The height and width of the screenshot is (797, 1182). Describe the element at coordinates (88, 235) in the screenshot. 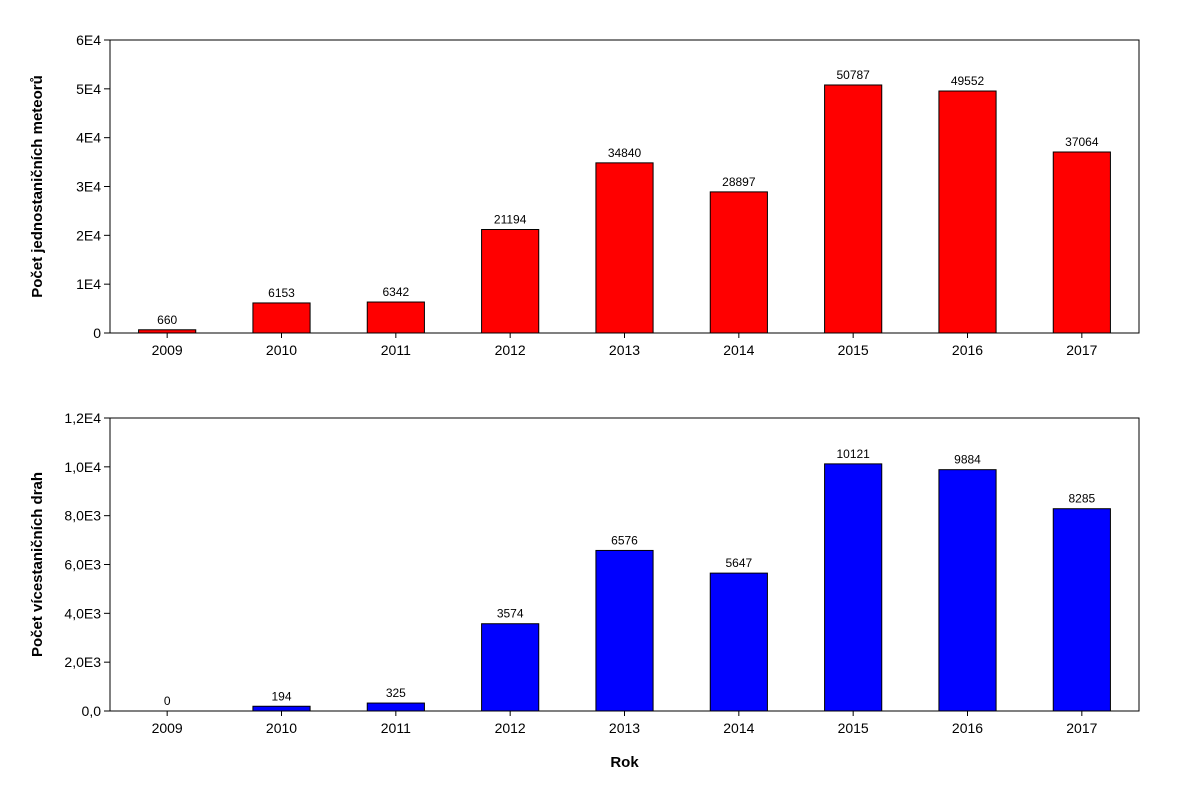

I see `y-tick-label: 2E4` at that location.